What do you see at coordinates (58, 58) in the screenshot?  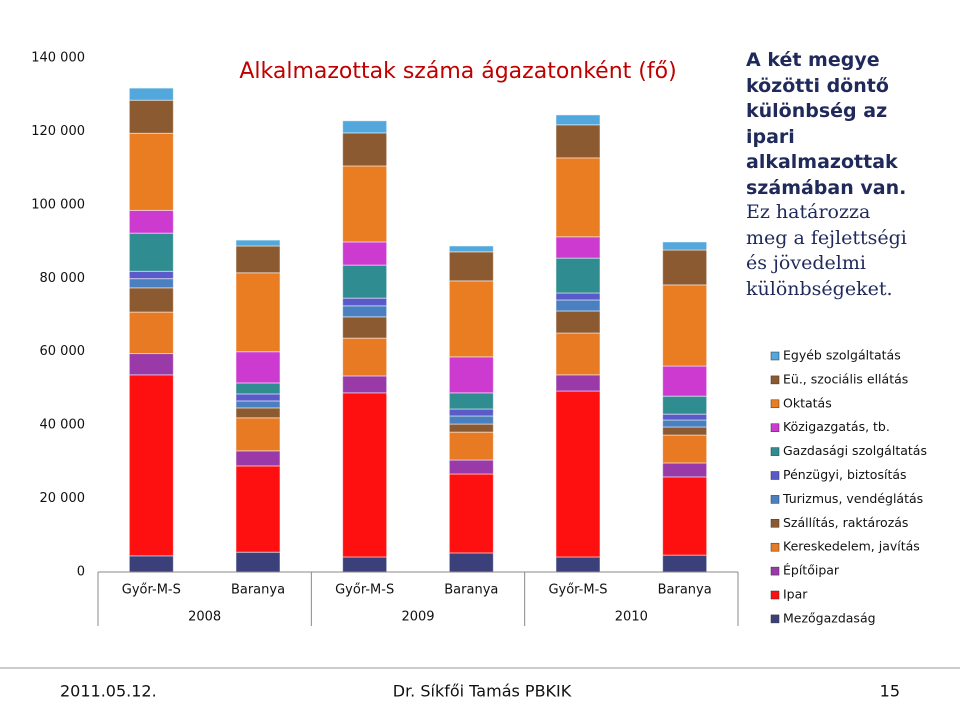 I see `y-tick-label: 140 000` at bounding box center [58, 58].